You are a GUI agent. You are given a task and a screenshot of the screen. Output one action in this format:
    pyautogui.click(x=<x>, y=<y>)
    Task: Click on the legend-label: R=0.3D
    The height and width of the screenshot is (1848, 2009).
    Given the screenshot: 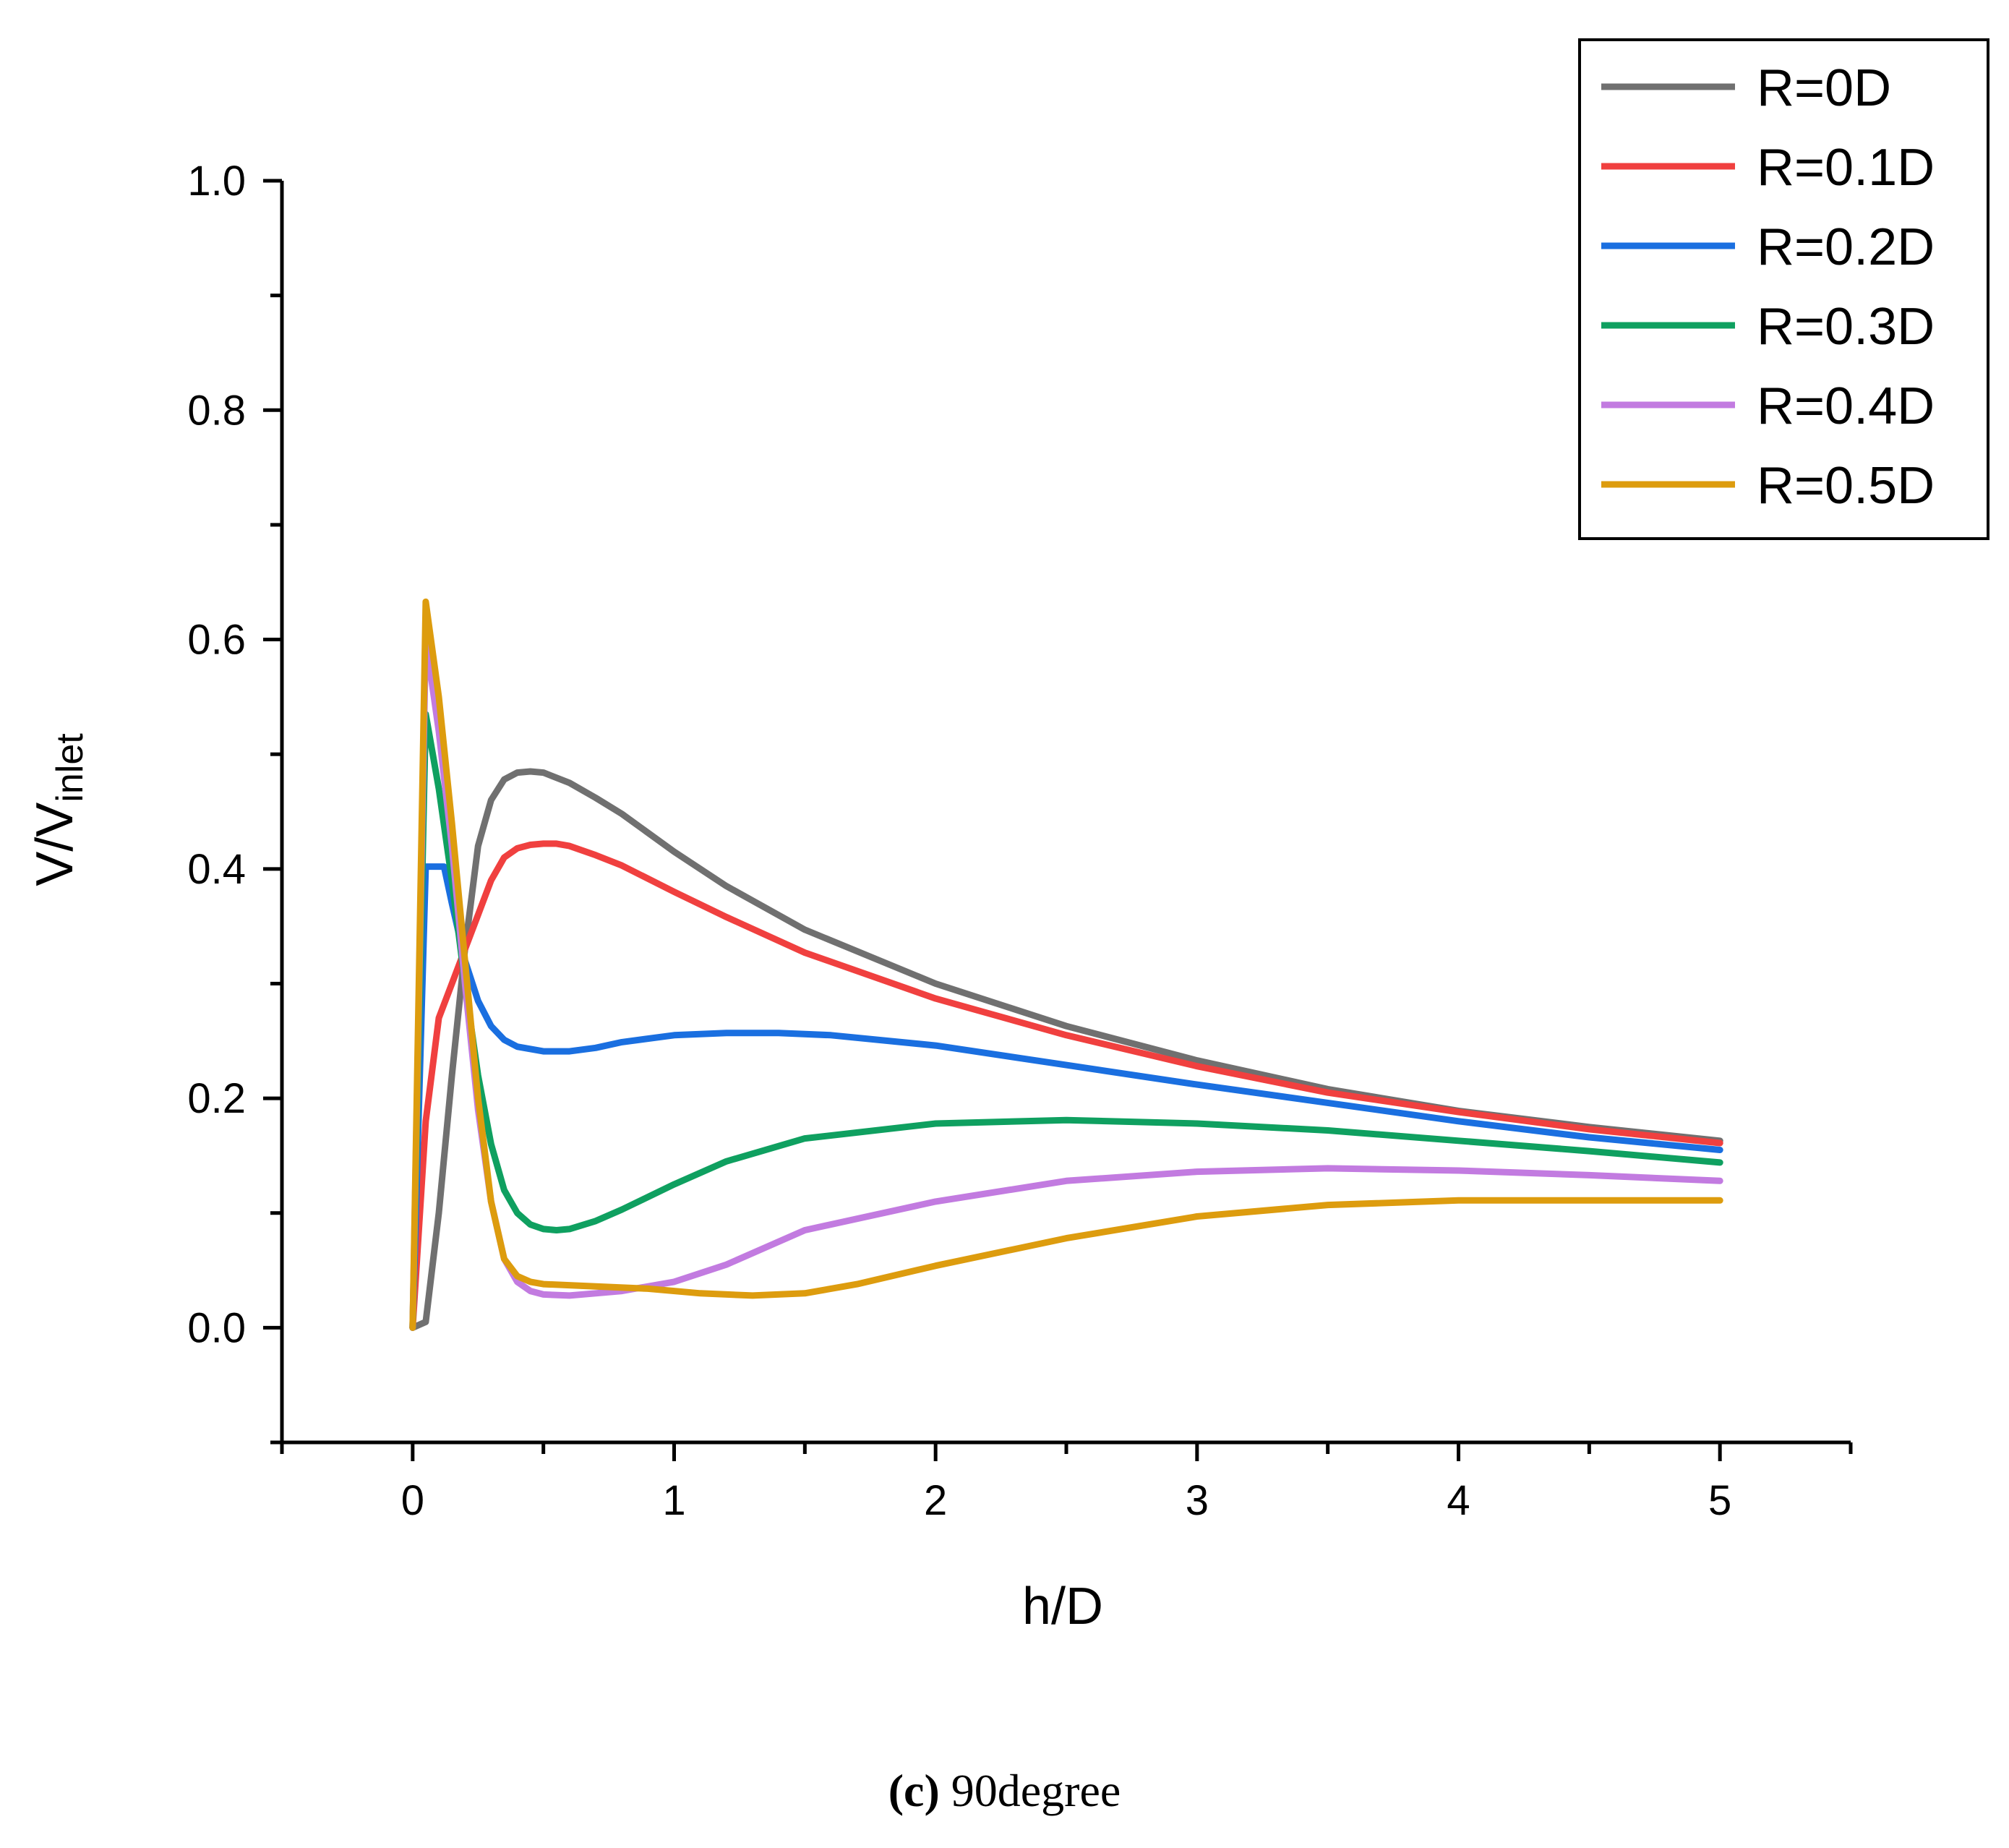 What is the action you would take?
    pyautogui.click(x=1846, y=327)
    